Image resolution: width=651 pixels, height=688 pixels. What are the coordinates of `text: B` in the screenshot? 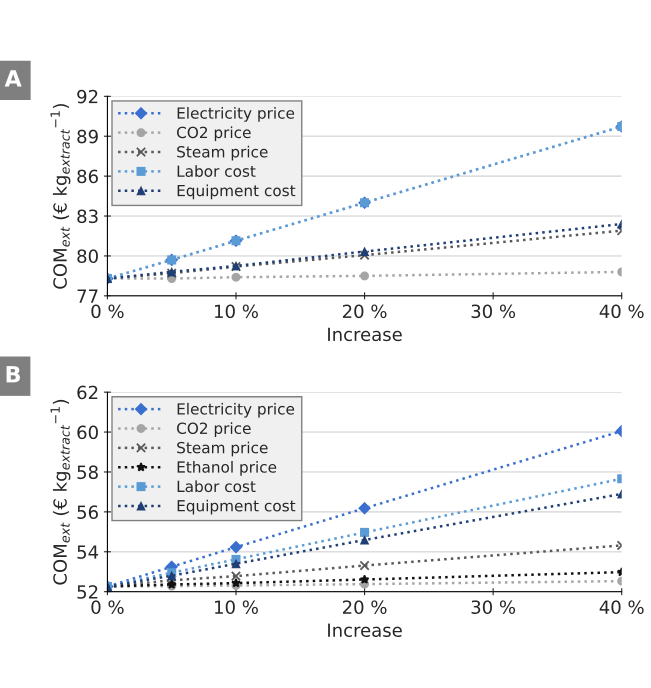 It's located at (13, 374).